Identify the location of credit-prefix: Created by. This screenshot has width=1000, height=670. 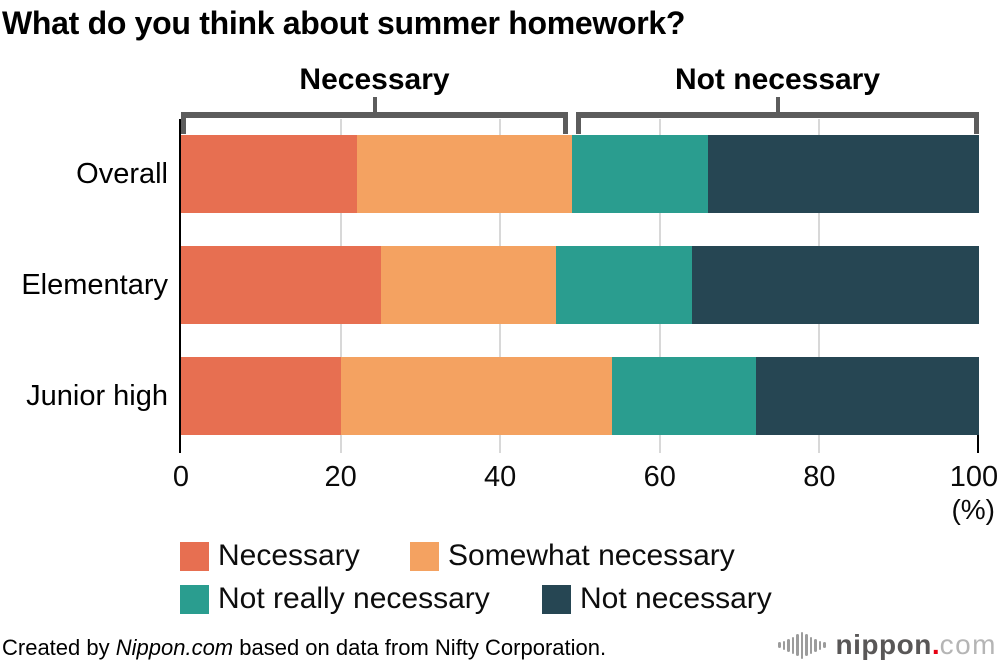
(59, 647).